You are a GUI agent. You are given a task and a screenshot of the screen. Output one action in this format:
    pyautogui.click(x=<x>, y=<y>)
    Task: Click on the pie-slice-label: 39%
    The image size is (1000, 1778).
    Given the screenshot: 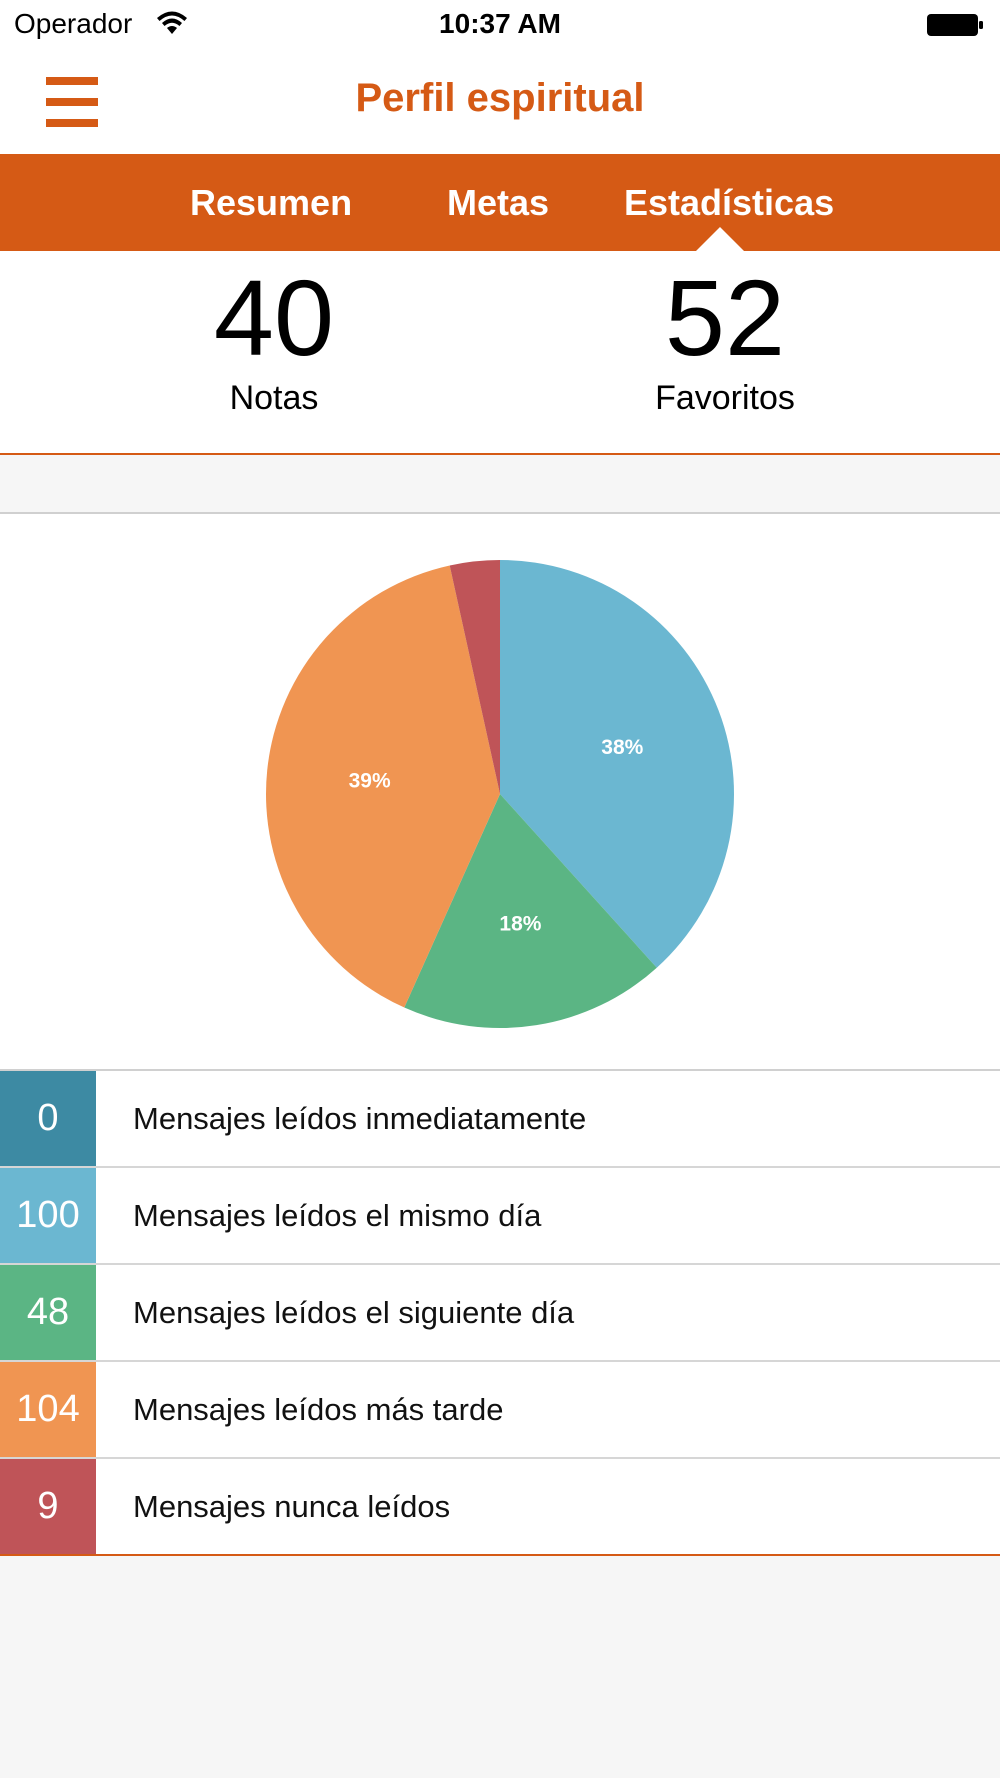 What is the action you would take?
    pyautogui.click(x=370, y=781)
    